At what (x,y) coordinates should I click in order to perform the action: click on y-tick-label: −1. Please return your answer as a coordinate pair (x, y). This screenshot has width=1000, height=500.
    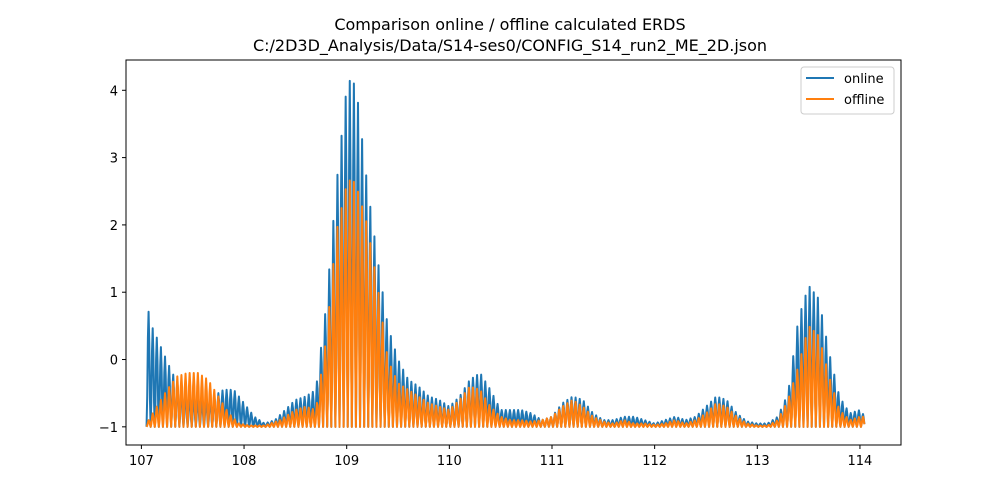
    Looking at the image, I should click on (108, 428).